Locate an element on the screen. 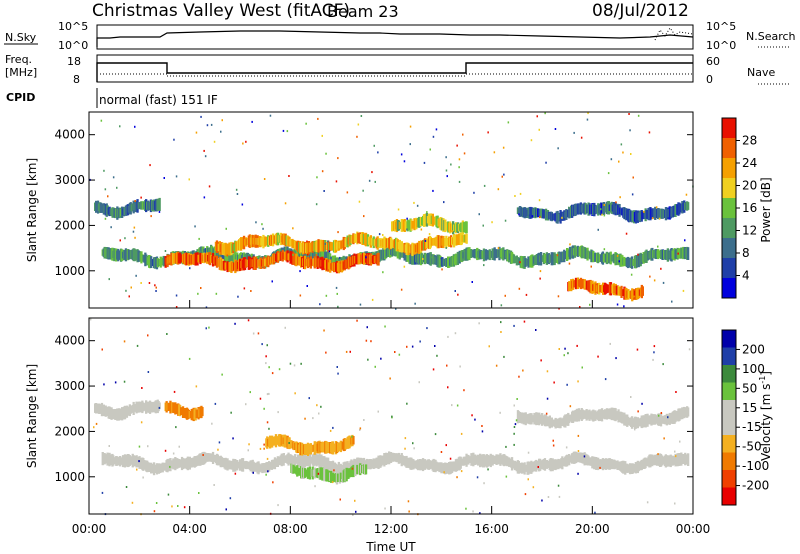  station-title: Christmas Valley West (fitACF) is located at coordinates (221, 11).